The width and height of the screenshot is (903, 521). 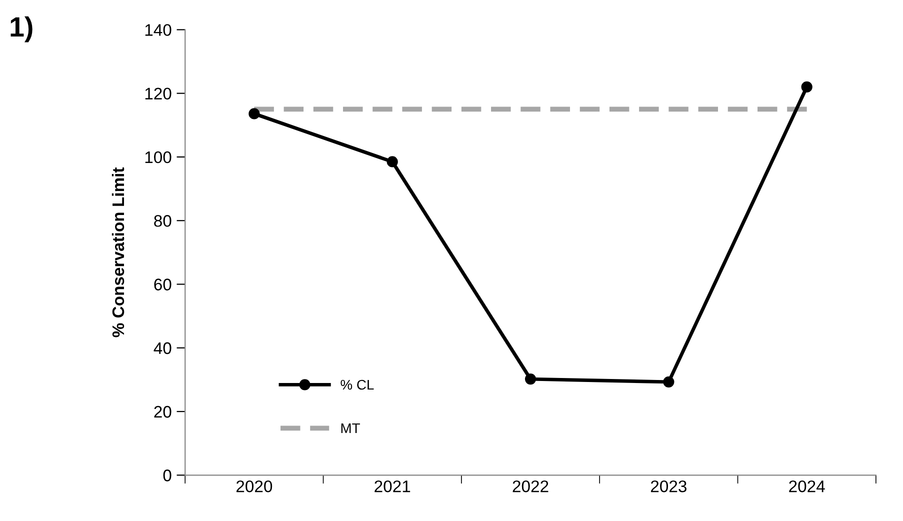 What do you see at coordinates (167, 476) in the screenshot?
I see `y-tick-label: 0` at bounding box center [167, 476].